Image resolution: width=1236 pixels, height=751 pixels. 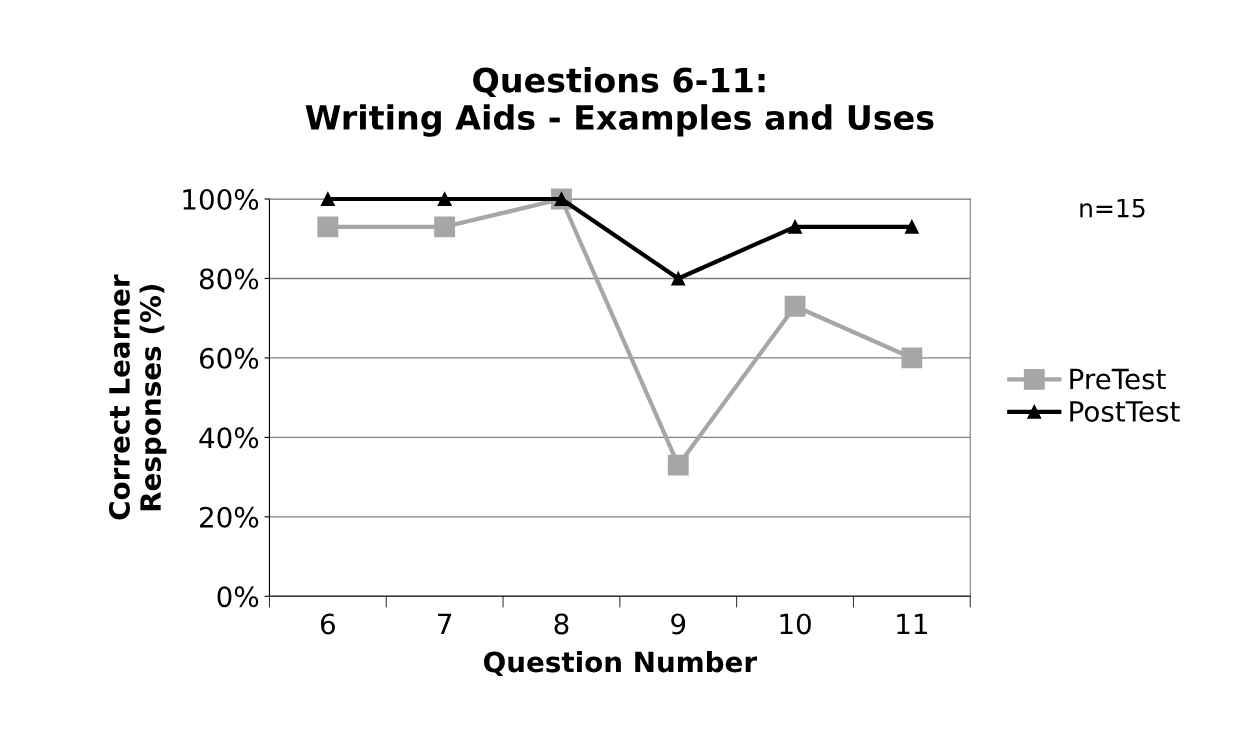 What do you see at coordinates (678, 624) in the screenshot?
I see `x-tick-label: 9` at bounding box center [678, 624].